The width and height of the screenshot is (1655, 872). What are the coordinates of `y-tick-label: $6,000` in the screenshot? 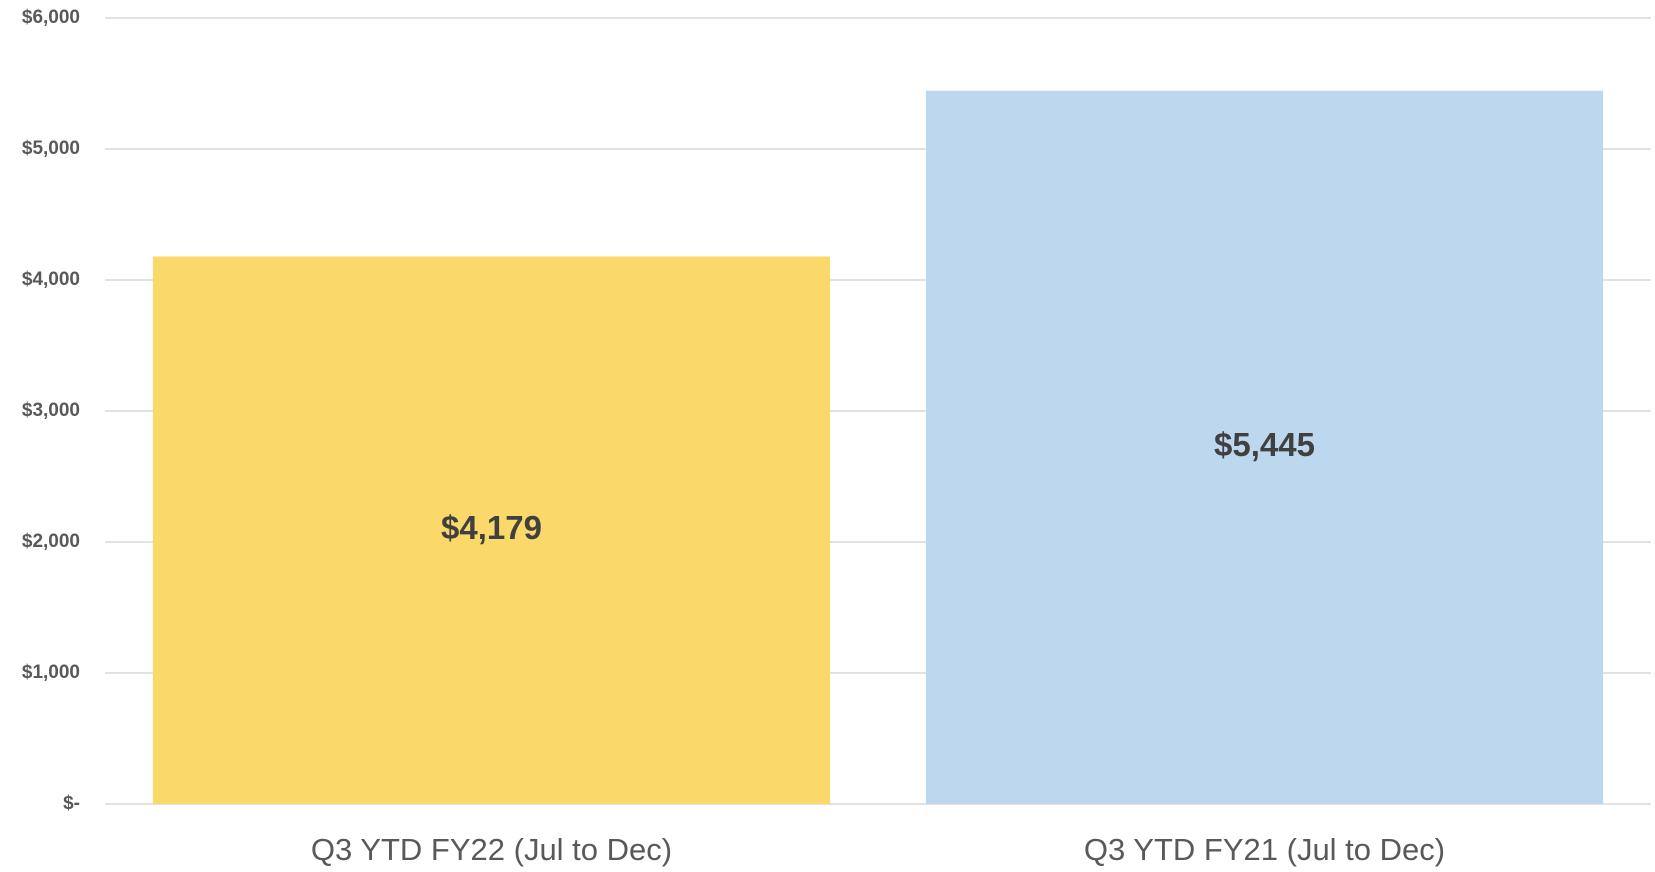 It's located at (51, 17).